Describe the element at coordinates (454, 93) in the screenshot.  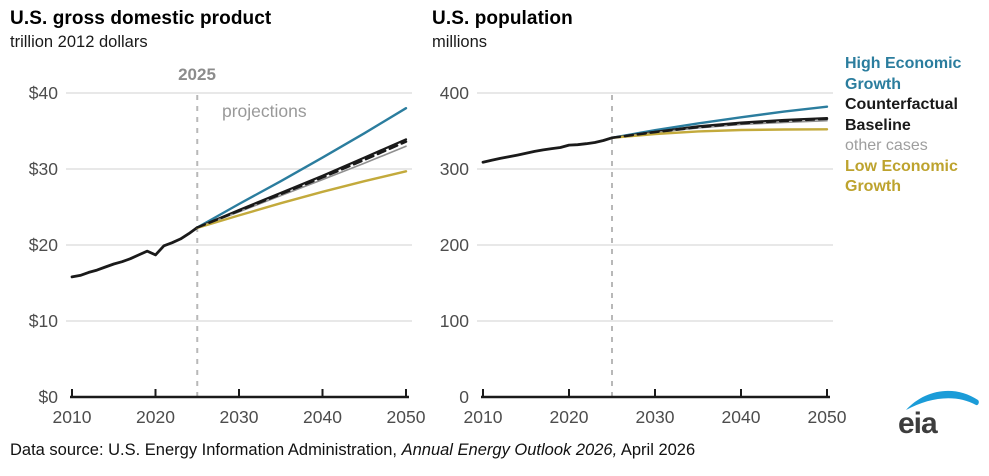
I see `y-tick-label: 400` at that location.